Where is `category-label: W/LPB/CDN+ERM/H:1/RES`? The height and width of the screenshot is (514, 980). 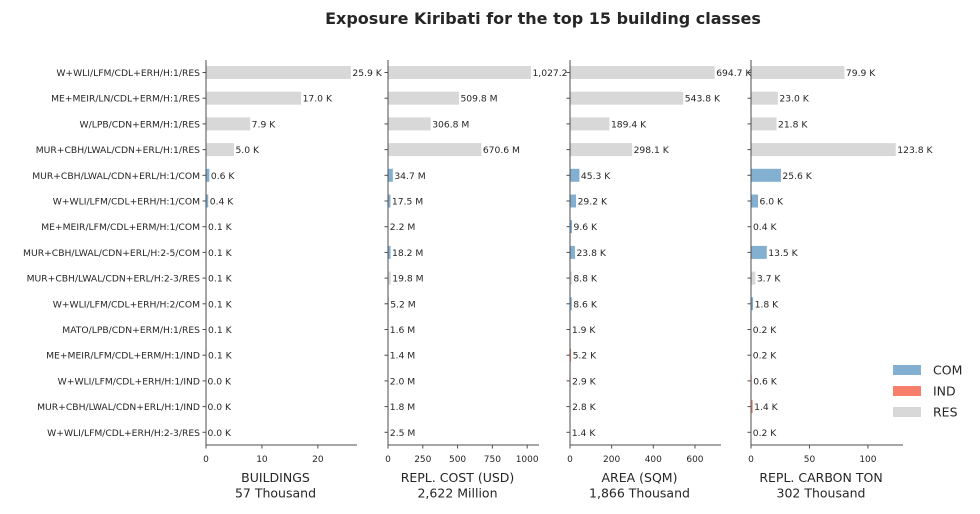 category-label: W/LPB/CDN+ERM/H:1/RES is located at coordinates (140, 124).